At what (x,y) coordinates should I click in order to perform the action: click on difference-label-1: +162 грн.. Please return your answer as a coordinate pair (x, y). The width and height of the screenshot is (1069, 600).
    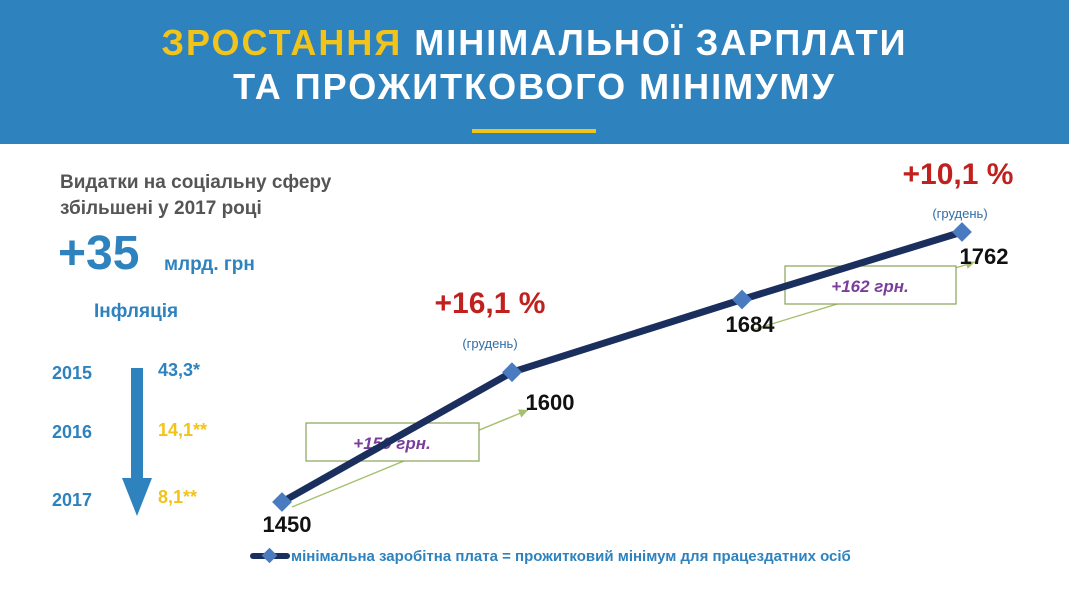
    Looking at the image, I should click on (869, 286).